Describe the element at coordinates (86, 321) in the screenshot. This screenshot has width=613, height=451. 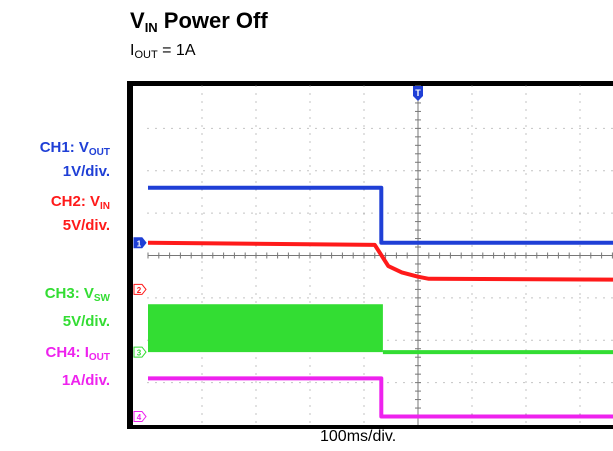
I see `ch3-scale-label: 5V/div.` at that location.